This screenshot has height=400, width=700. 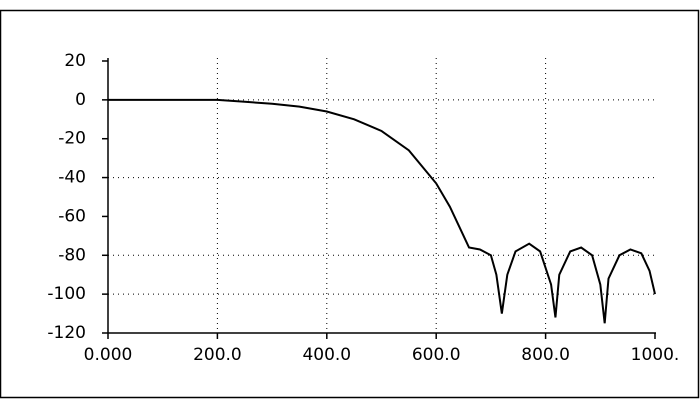 I want to click on x-tick-label: 600.0, so click(x=436, y=355).